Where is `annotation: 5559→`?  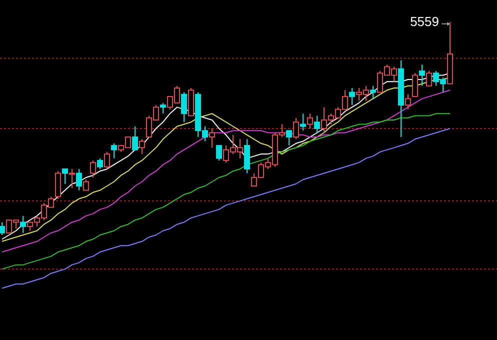
annotation: 5559→ is located at coordinates (431, 21).